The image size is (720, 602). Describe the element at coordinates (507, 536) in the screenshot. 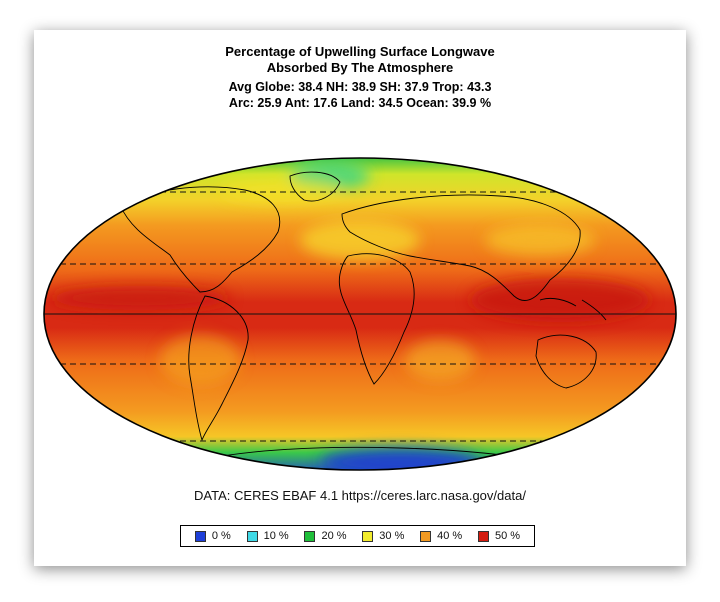

I see `legend-label: 50 %` at that location.